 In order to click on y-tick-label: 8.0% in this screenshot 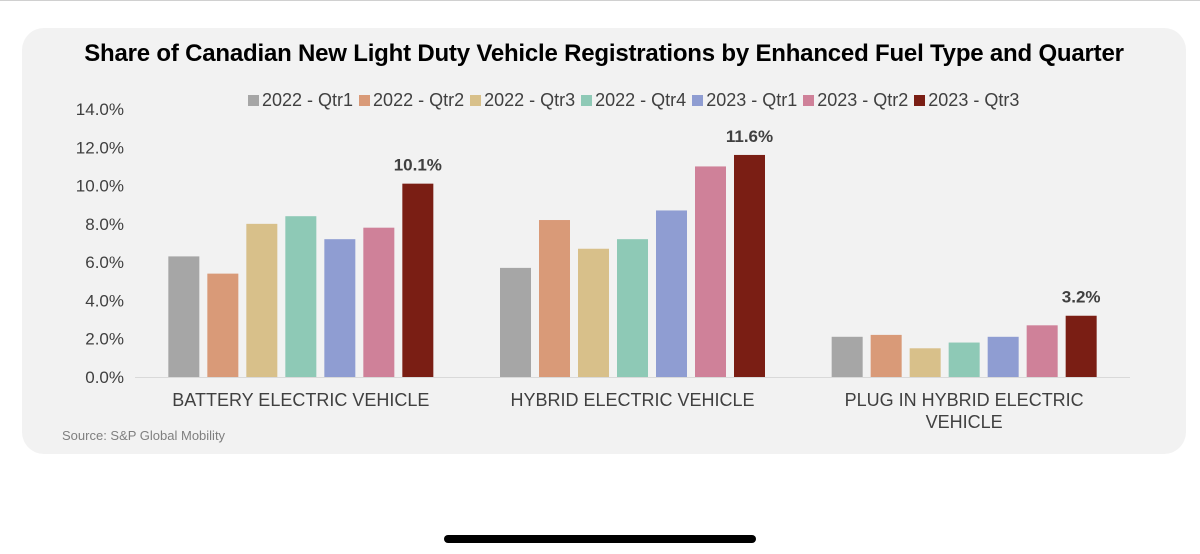, I will do `click(104, 224)`.